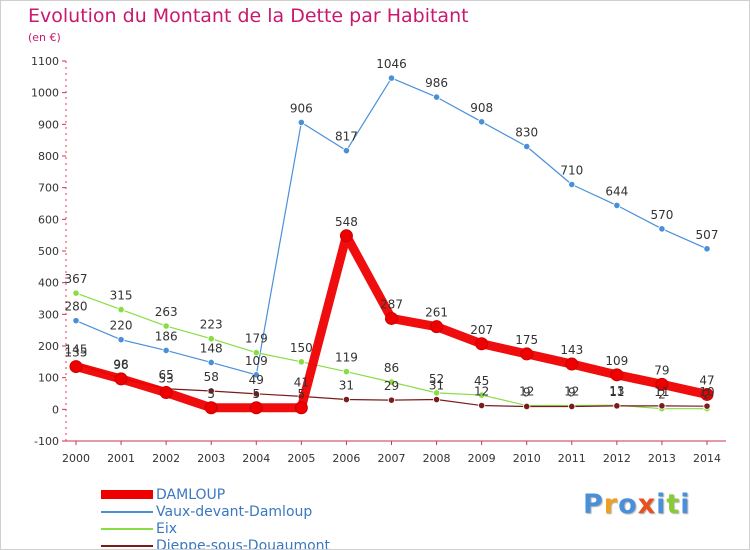  Describe the element at coordinates (166, 375) in the screenshot. I see `data-label: 65` at that location.